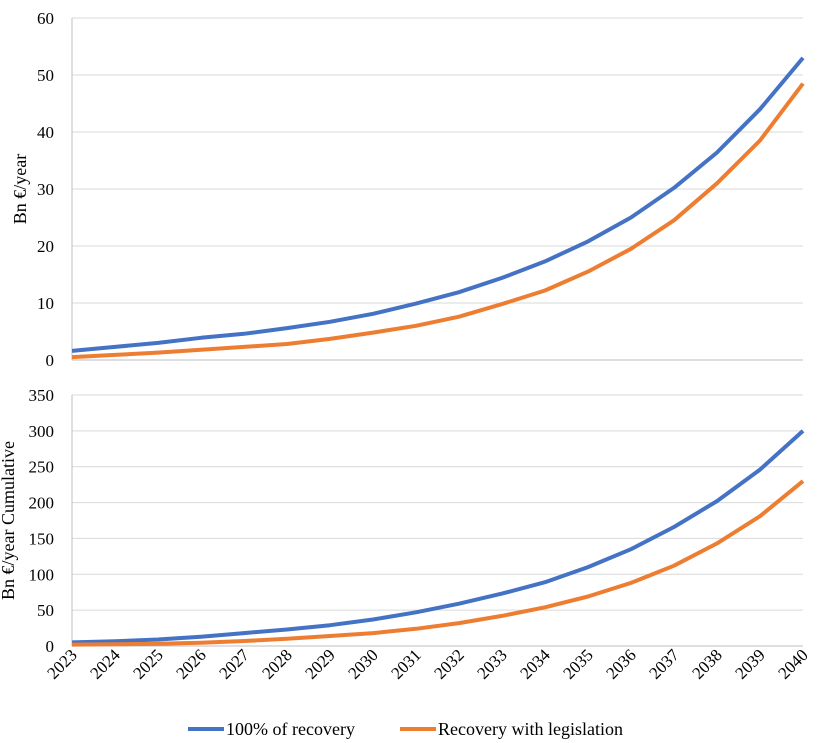 This screenshot has width=821, height=743. What do you see at coordinates (362, 663) in the screenshot?
I see `x-tick-label: 2030` at bounding box center [362, 663].